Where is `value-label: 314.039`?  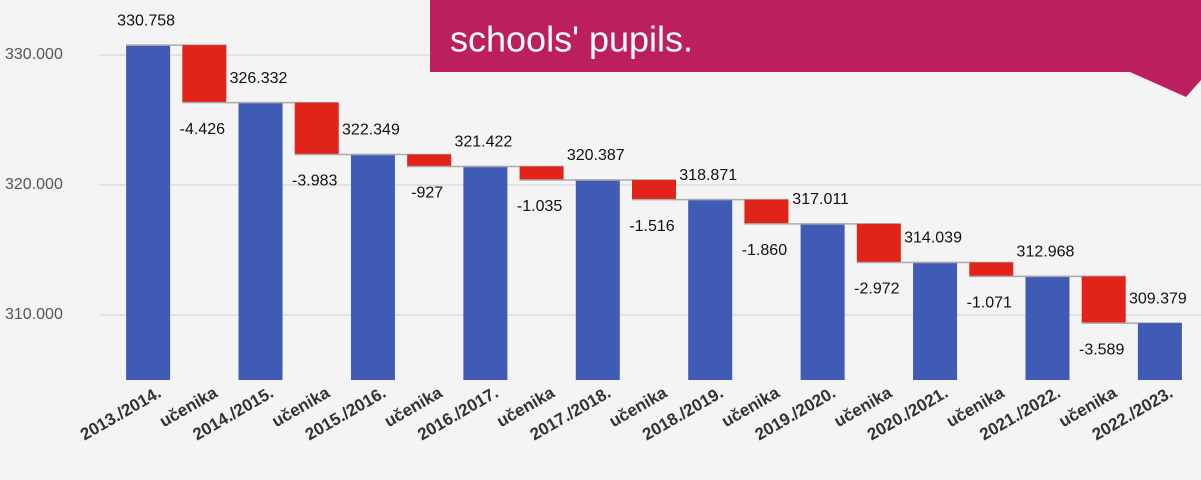 value-label: 314.039 is located at coordinates (933, 238).